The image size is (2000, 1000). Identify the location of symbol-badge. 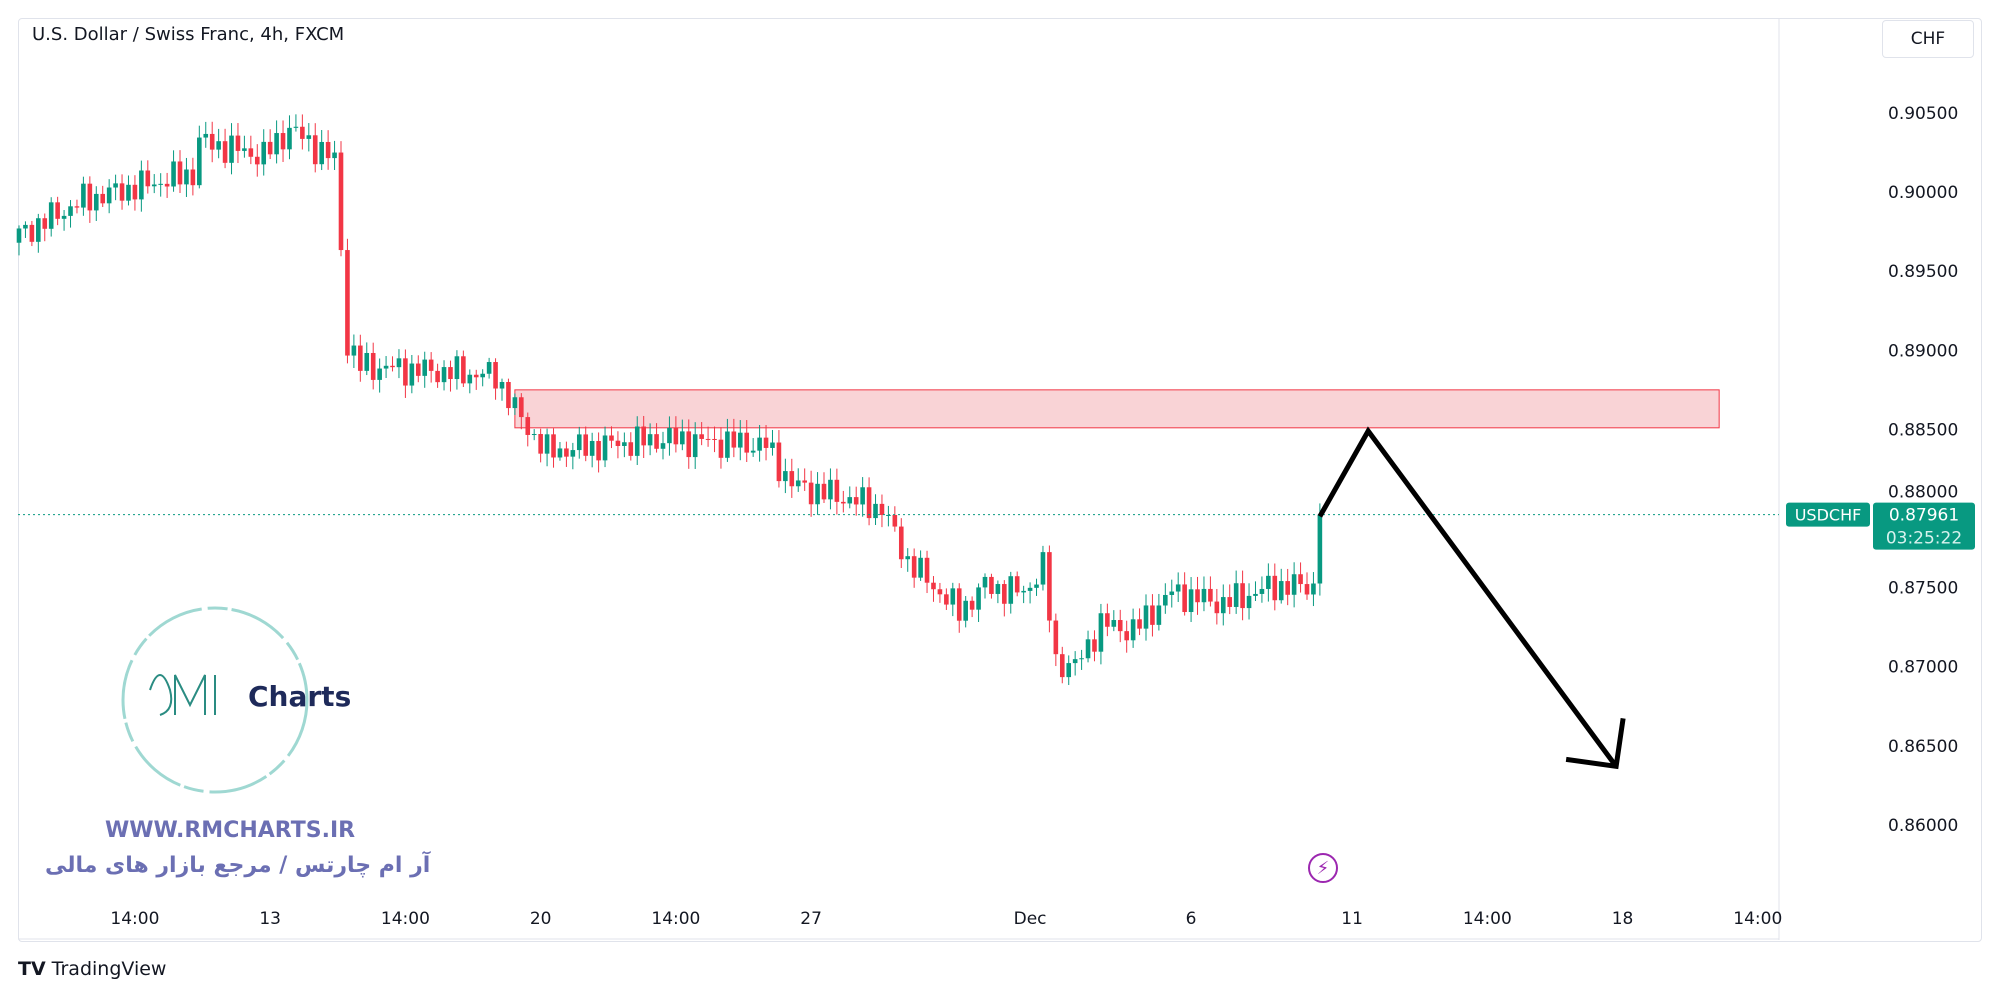
(1828, 514).